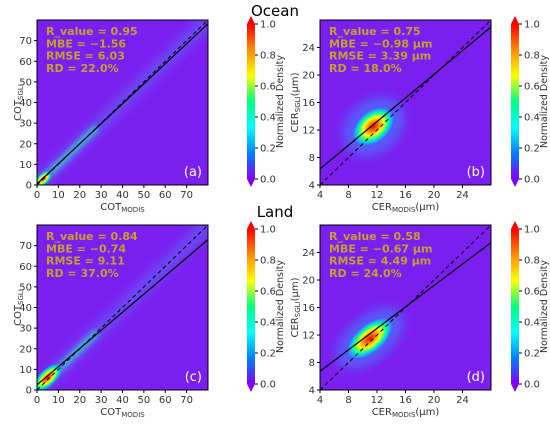 The image size is (550, 428). What do you see at coordinates (275, 11) in the screenshot?
I see `section-title-ocean: Ocean` at bounding box center [275, 11].